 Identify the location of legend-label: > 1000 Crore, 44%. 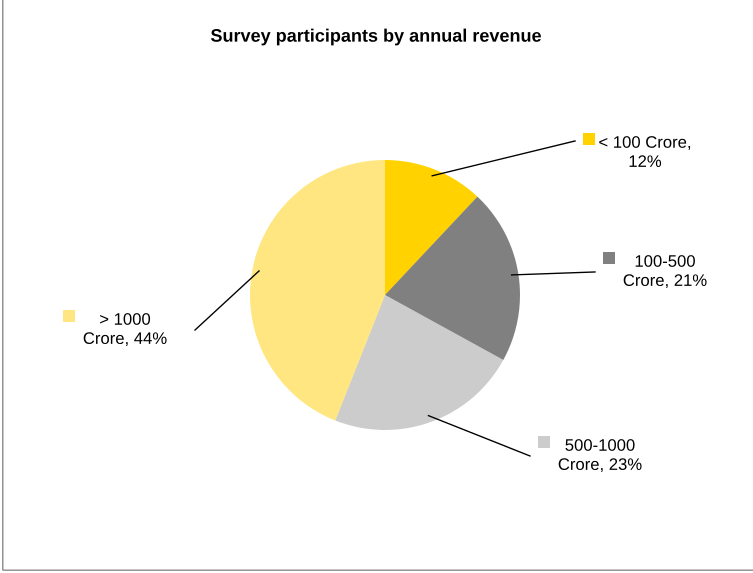
(125, 329).